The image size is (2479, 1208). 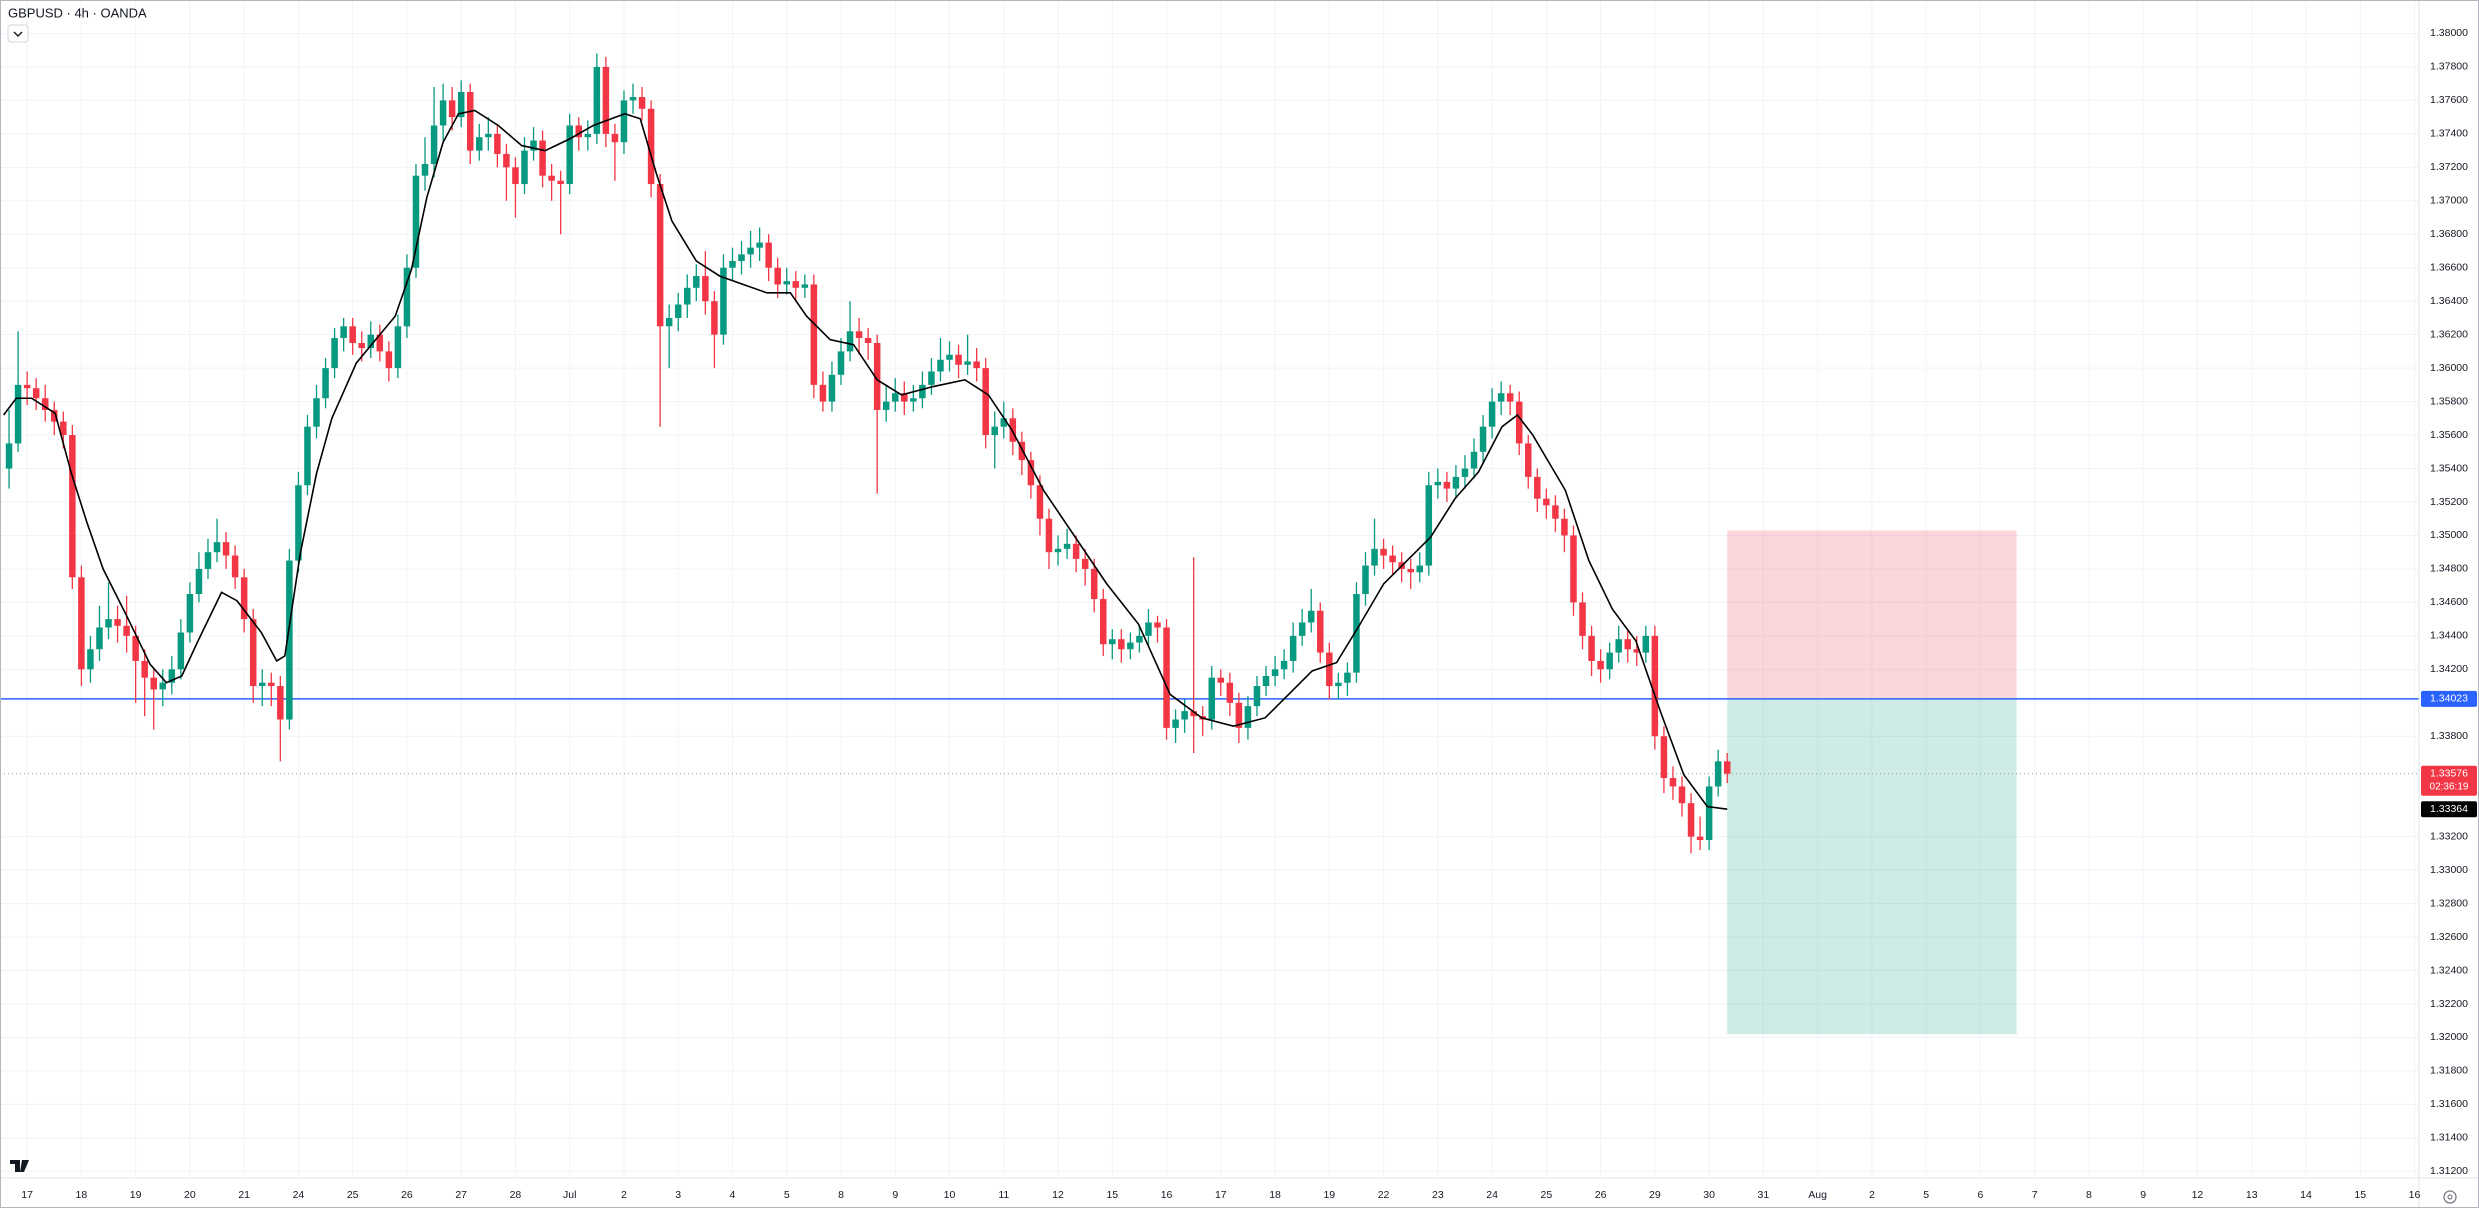 I want to click on x-tick-label: 24, so click(x=1492, y=1195).